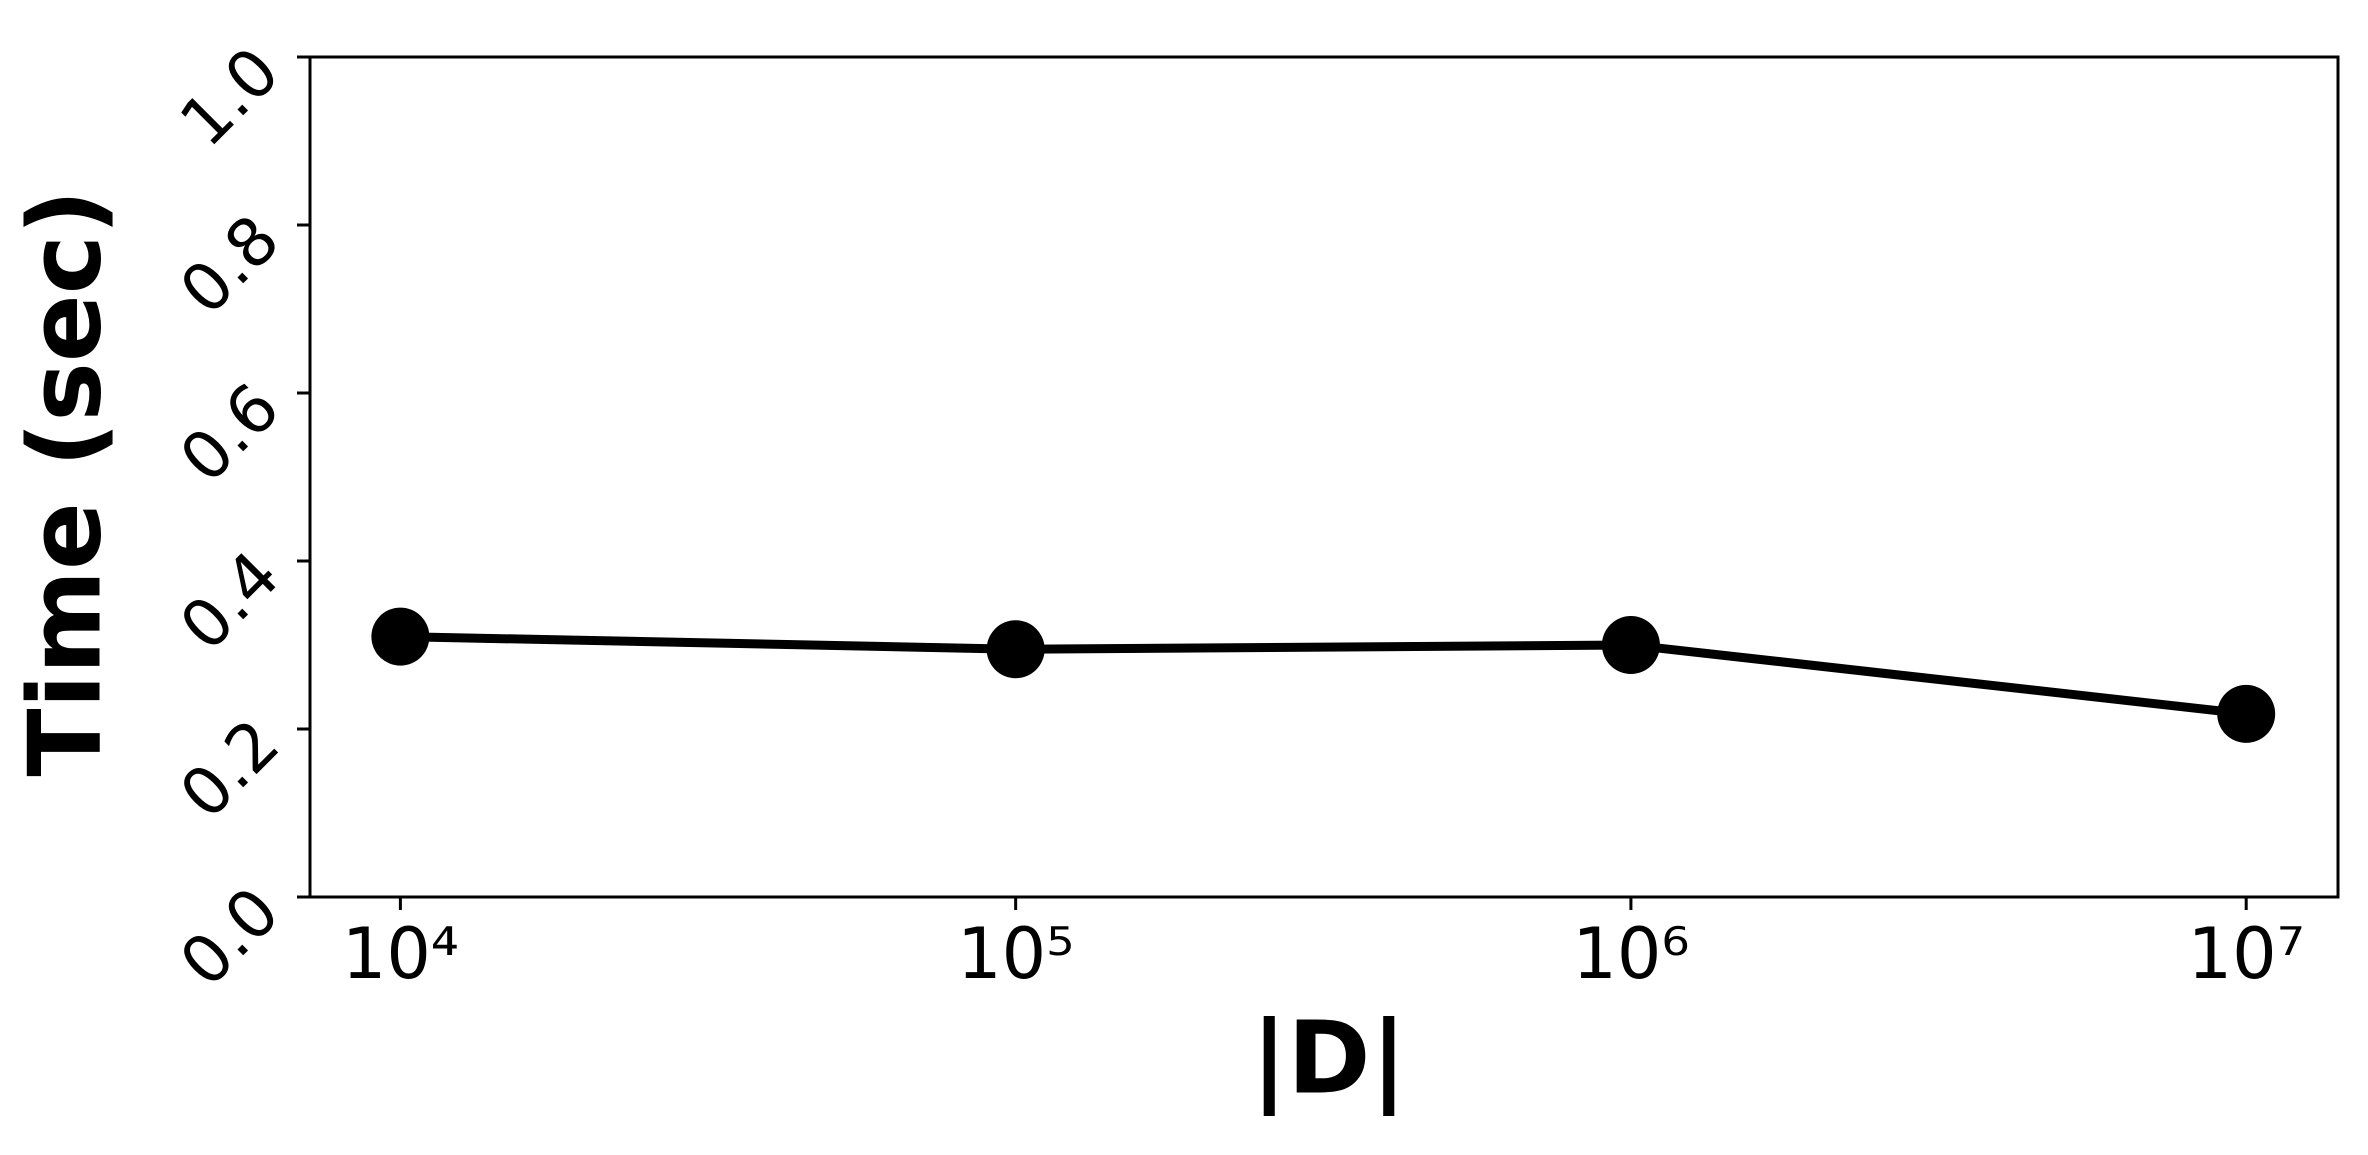 This screenshot has width=2368, height=1155. What do you see at coordinates (64, 482) in the screenshot?
I see `y-axis-label: Time (sec)` at bounding box center [64, 482].